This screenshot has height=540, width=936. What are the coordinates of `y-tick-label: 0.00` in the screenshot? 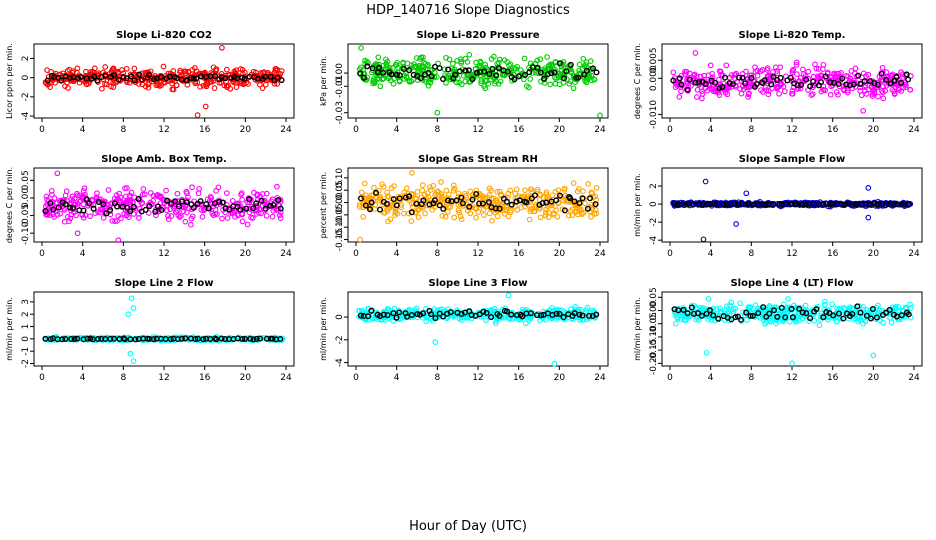 It's located at (654, 310).